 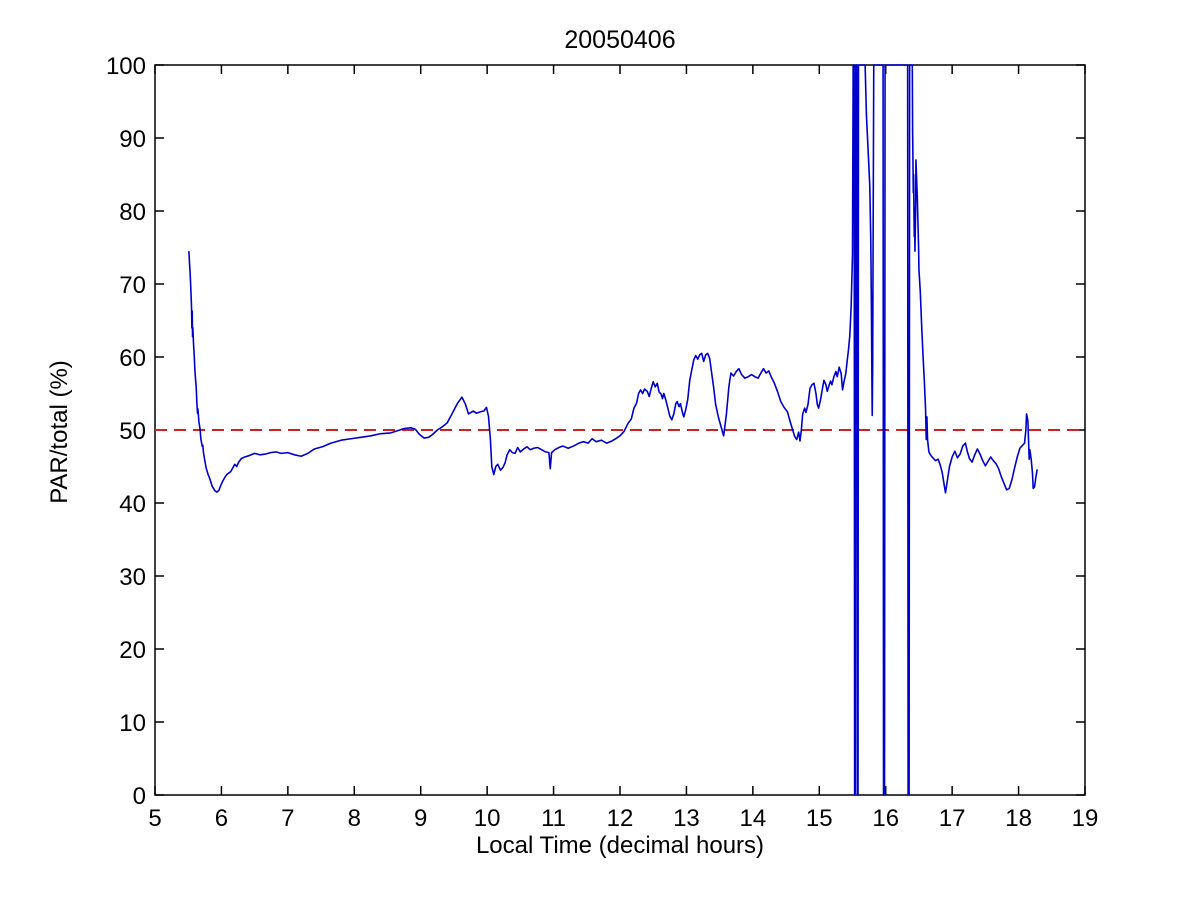 What do you see at coordinates (819, 818) in the screenshot?
I see `x-tick-label: 15` at bounding box center [819, 818].